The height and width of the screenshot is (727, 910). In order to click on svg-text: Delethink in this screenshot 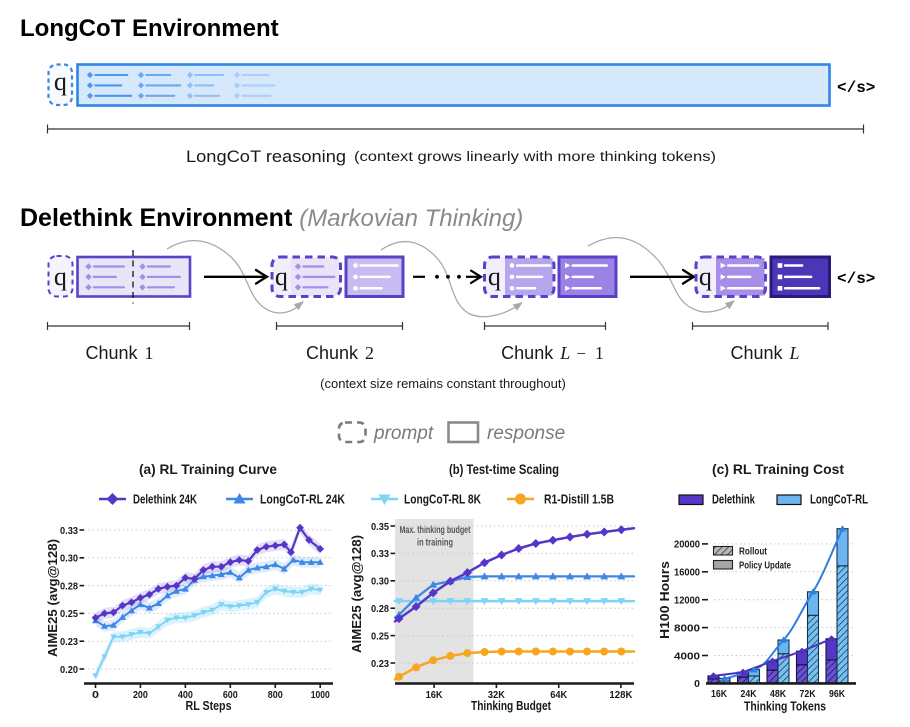, I will do `click(734, 499)`.